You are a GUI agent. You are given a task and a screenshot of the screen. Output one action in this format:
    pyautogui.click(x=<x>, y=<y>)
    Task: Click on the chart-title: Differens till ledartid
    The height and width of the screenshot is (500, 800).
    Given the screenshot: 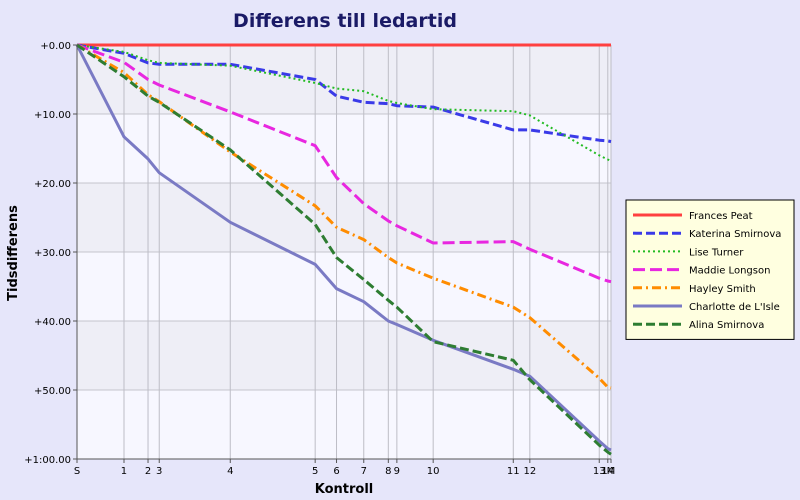 What is the action you would take?
    pyautogui.click(x=345, y=21)
    